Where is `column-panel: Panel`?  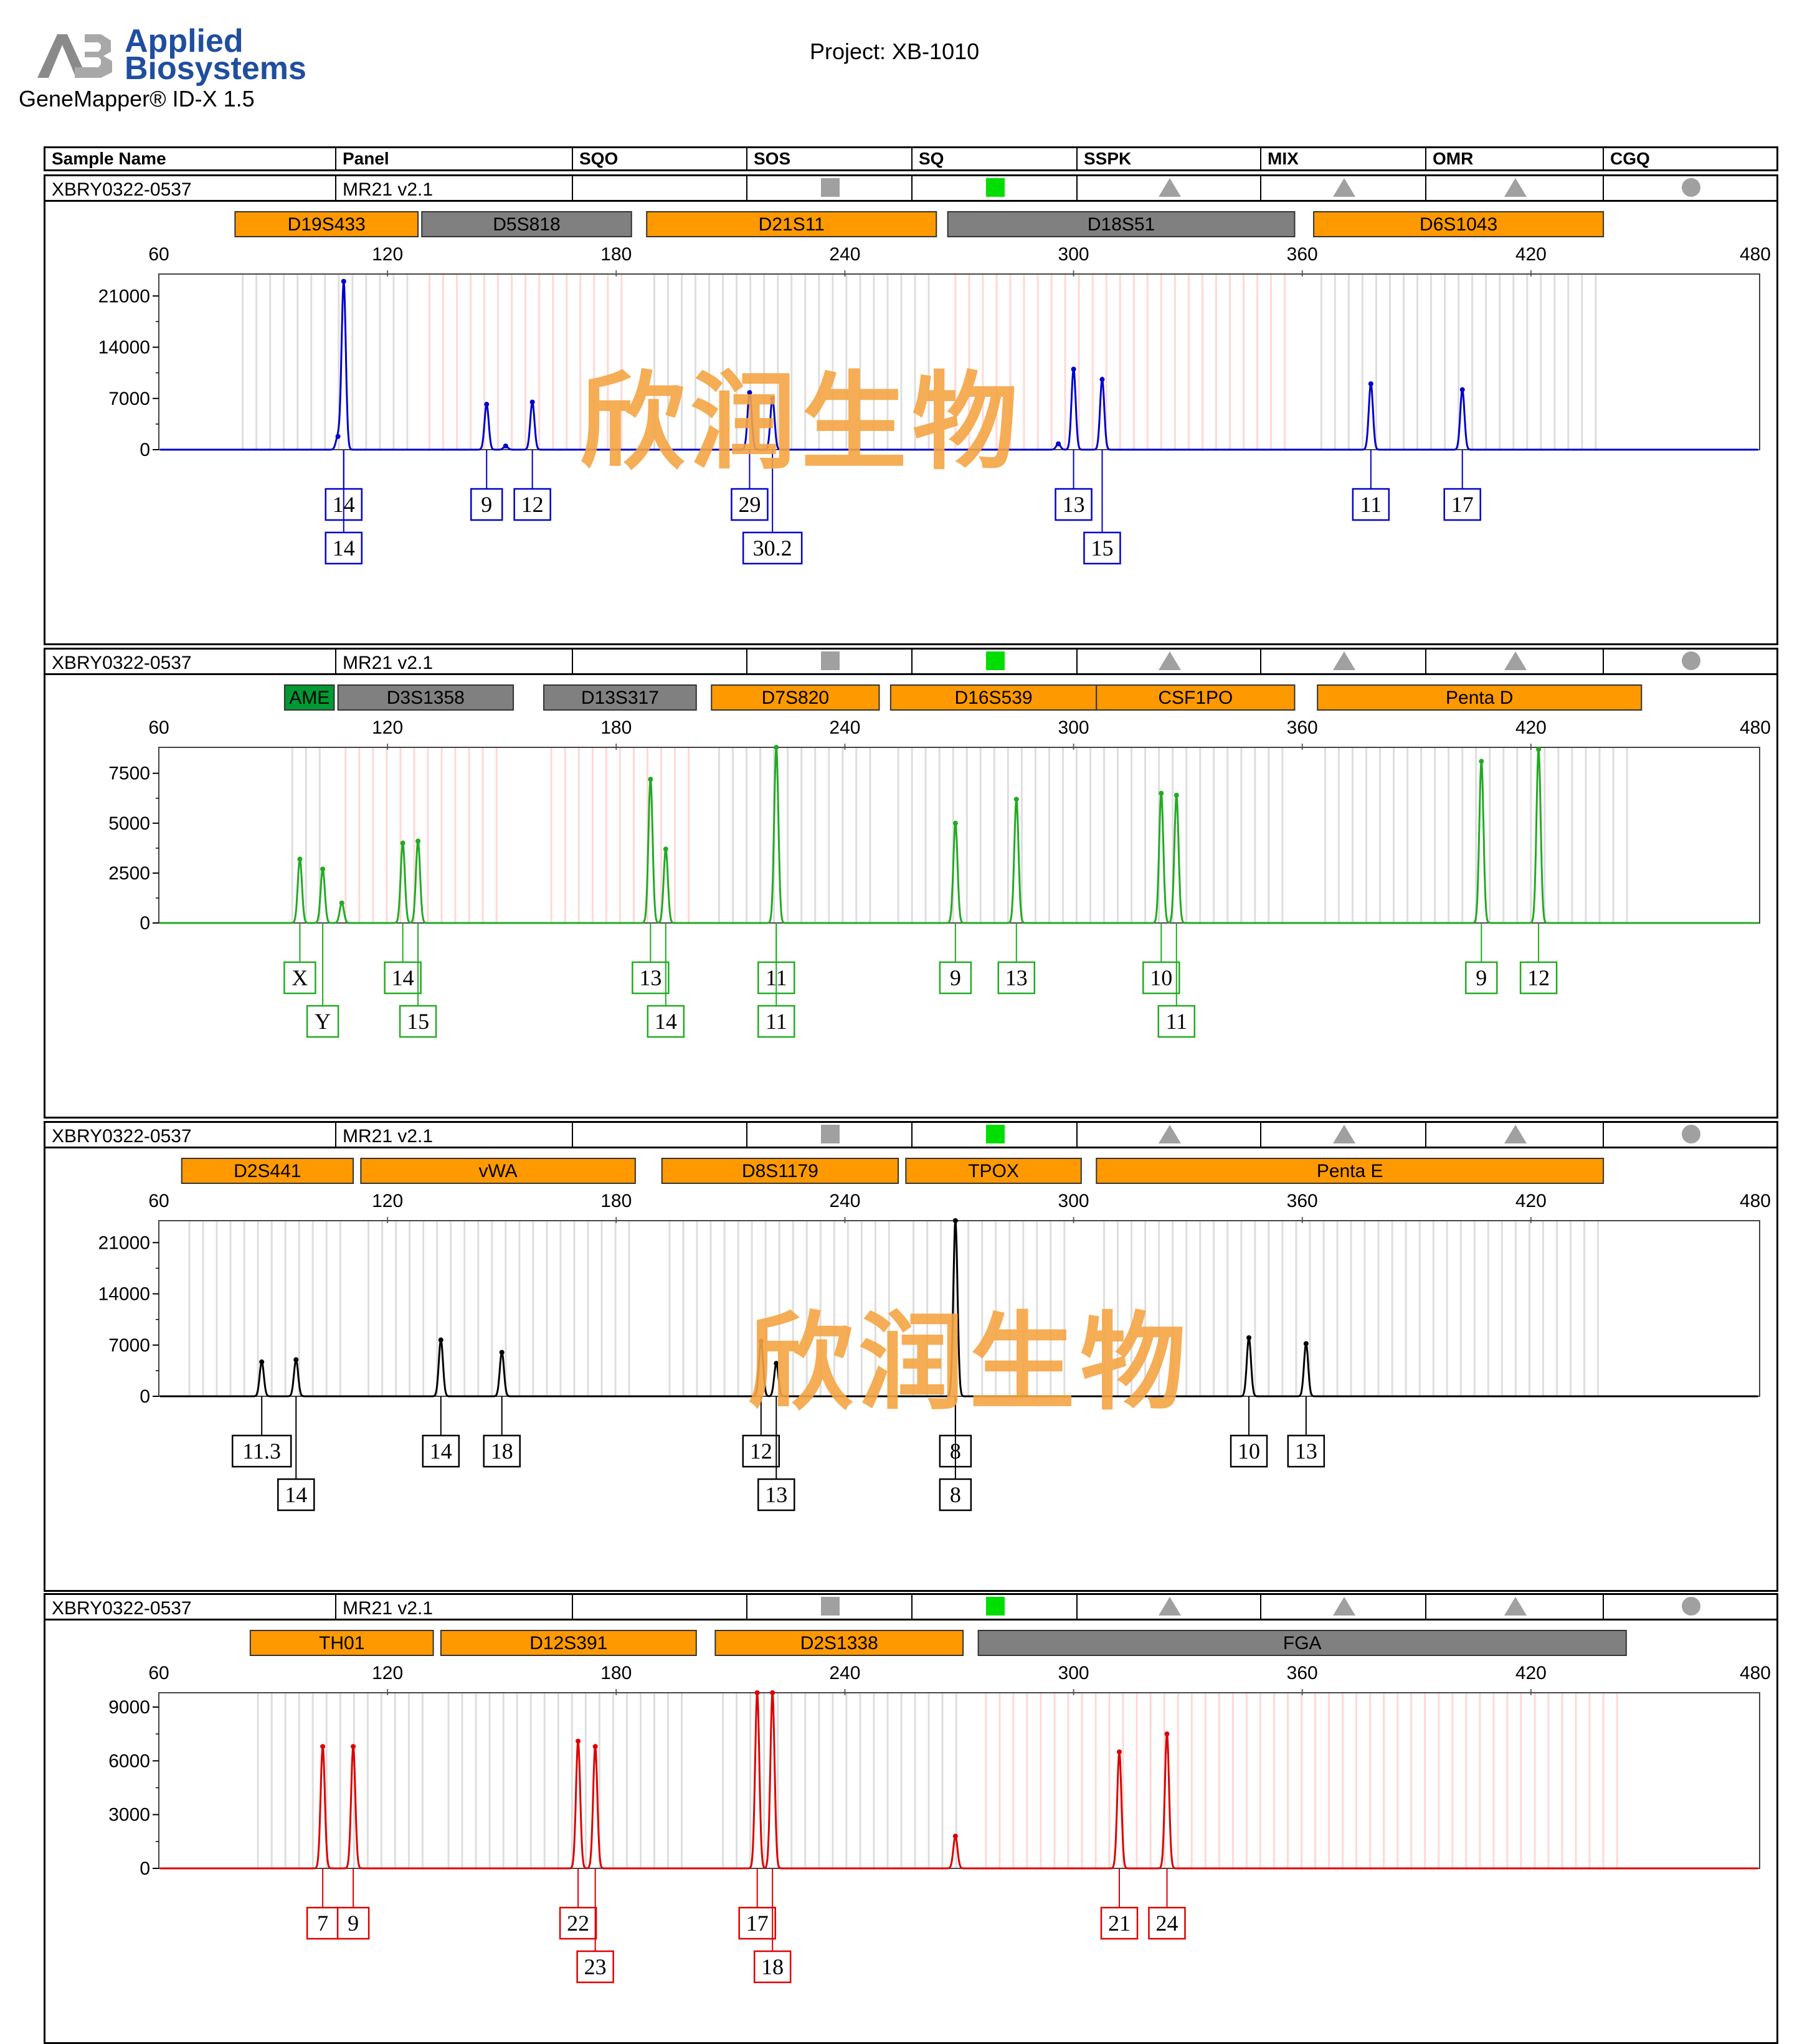 column-panel: Panel is located at coordinates (454, 158).